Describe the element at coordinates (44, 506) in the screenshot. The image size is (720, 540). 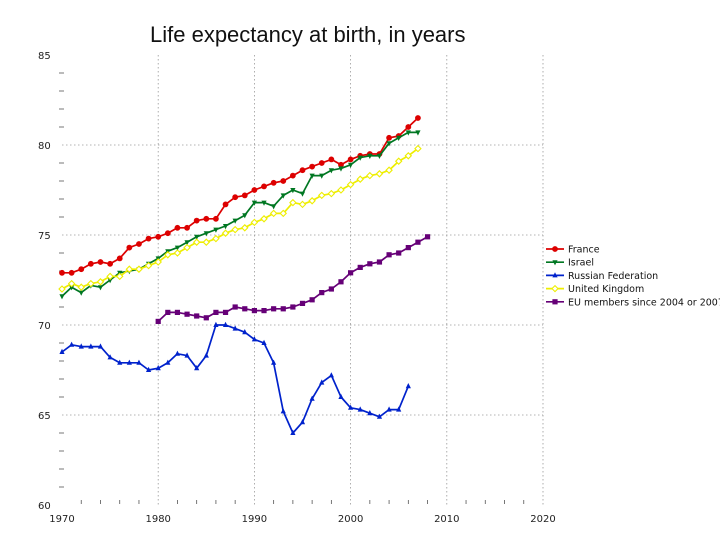
I see `y-tick-label: 60` at that location.